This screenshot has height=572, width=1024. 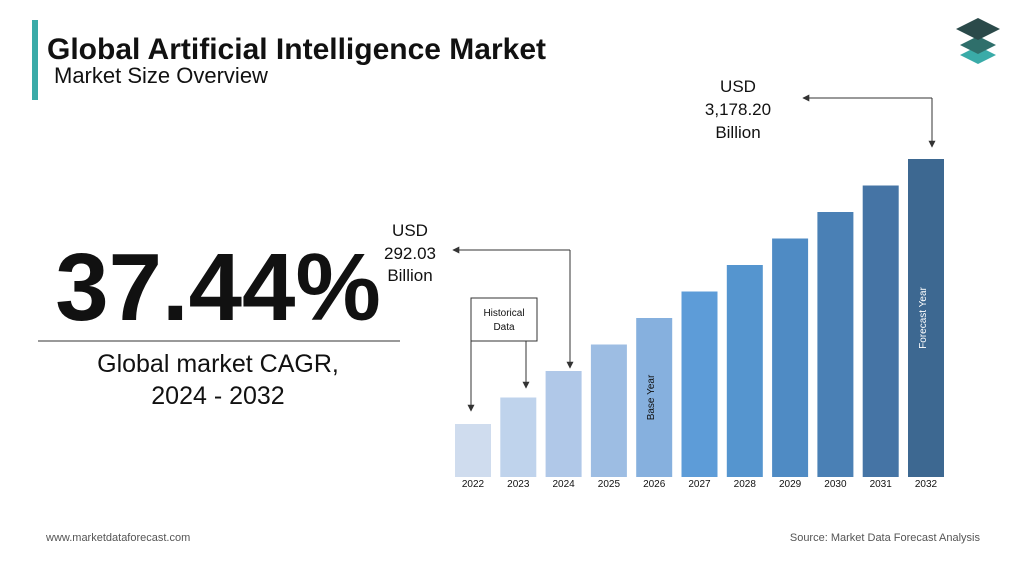 What do you see at coordinates (117, 538) in the screenshot?
I see `footer-left: www.marketdataforecast.com` at bounding box center [117, 538].